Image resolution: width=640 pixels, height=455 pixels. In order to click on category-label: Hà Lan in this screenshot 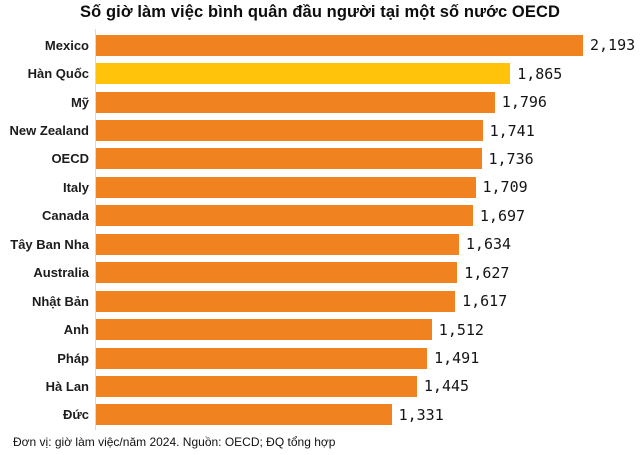, I will do `click(67, 386)`.